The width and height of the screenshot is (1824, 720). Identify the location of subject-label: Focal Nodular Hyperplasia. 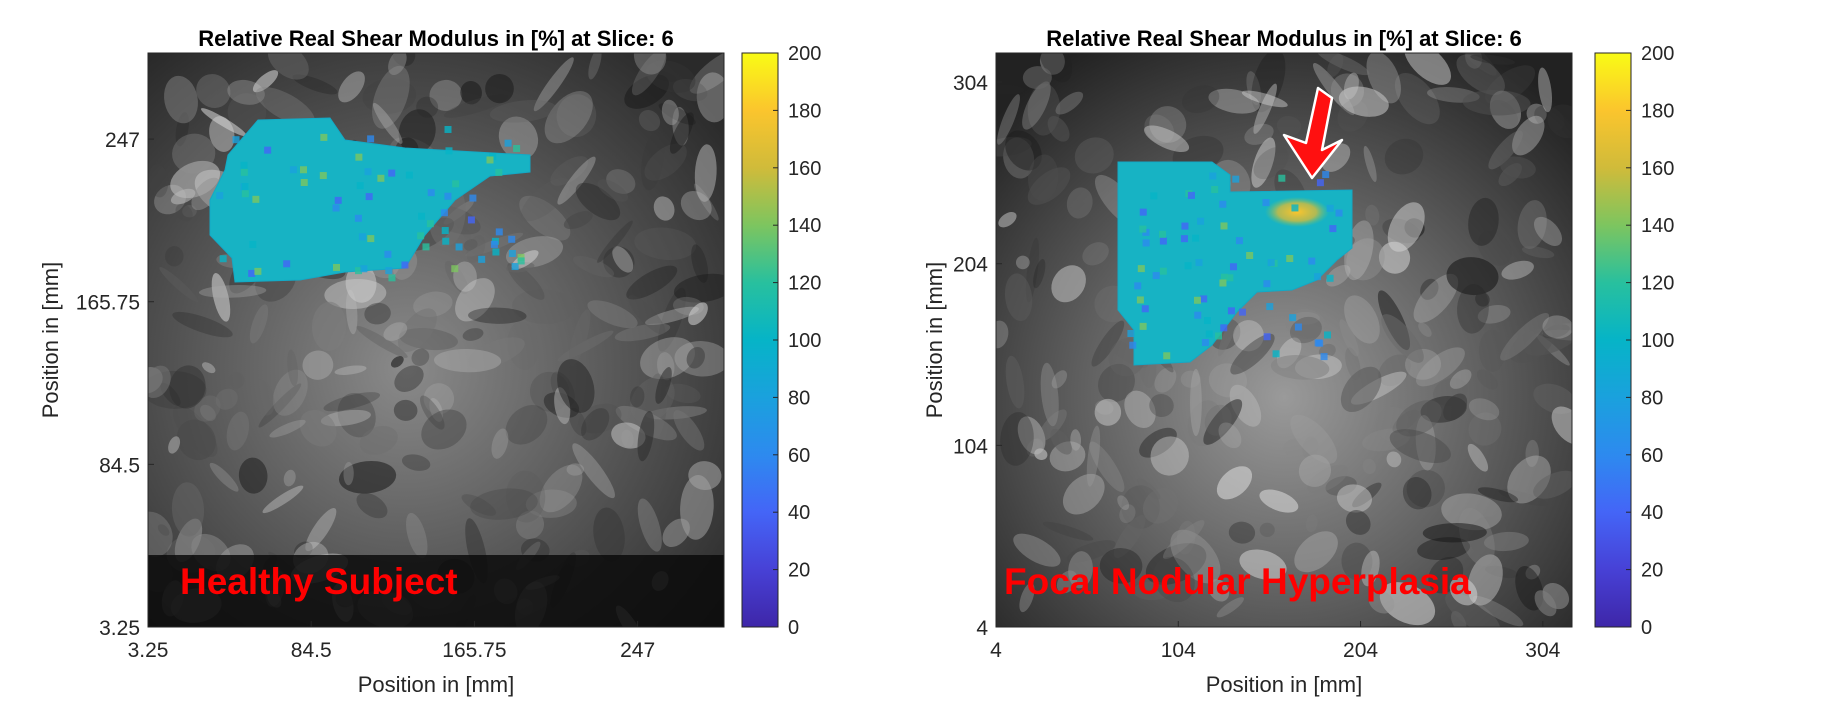
(1237, 581).